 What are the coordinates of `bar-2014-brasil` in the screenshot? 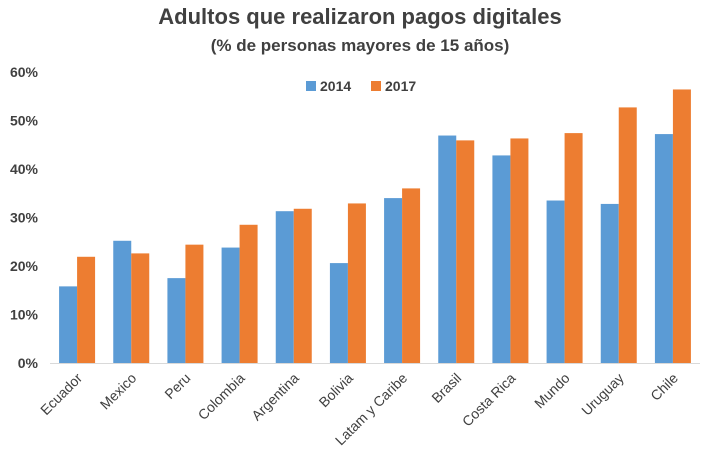 It's located at (447, 249).